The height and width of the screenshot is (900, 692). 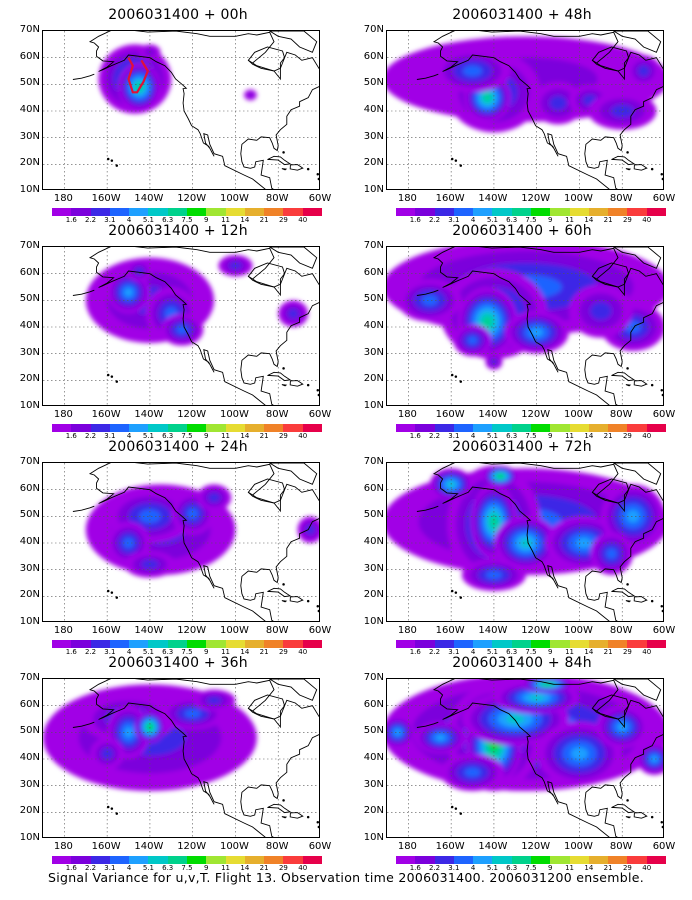 What do you see at coordinates (522, 15) in the screenshot?
I see `panel-title: 2006031400 + 48h` at bounding box center [522, 15].